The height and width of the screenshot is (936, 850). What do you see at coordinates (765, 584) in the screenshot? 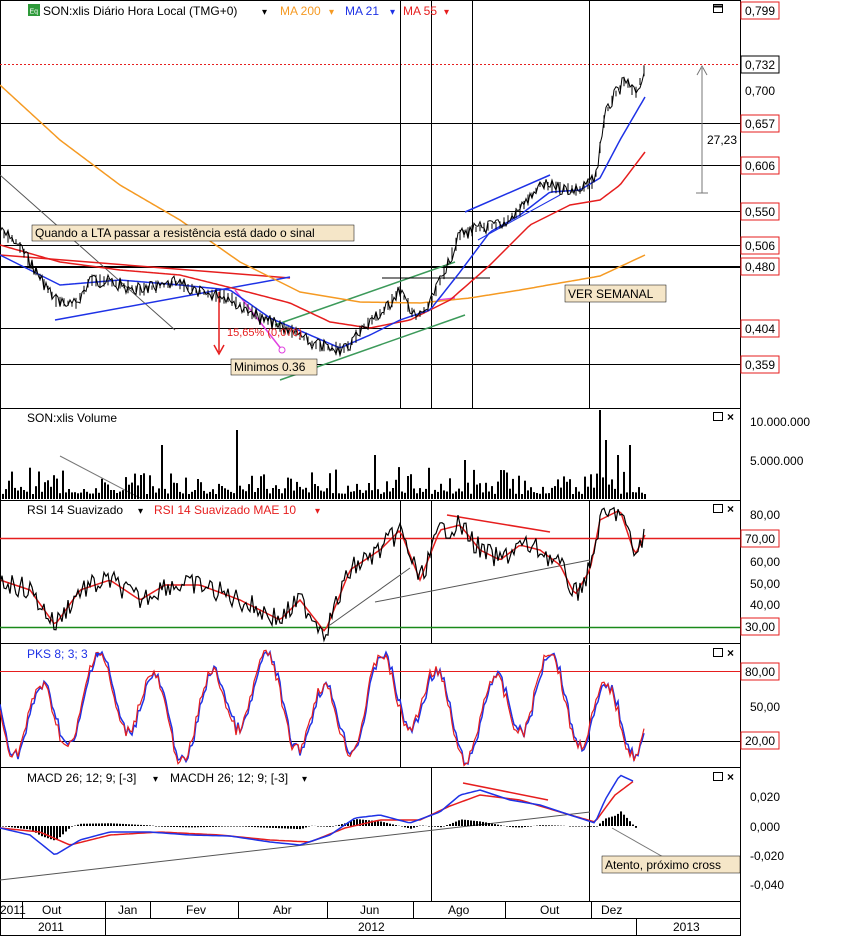
I see `rsi-label-50: 50,00` at bounding box center [765, 584].